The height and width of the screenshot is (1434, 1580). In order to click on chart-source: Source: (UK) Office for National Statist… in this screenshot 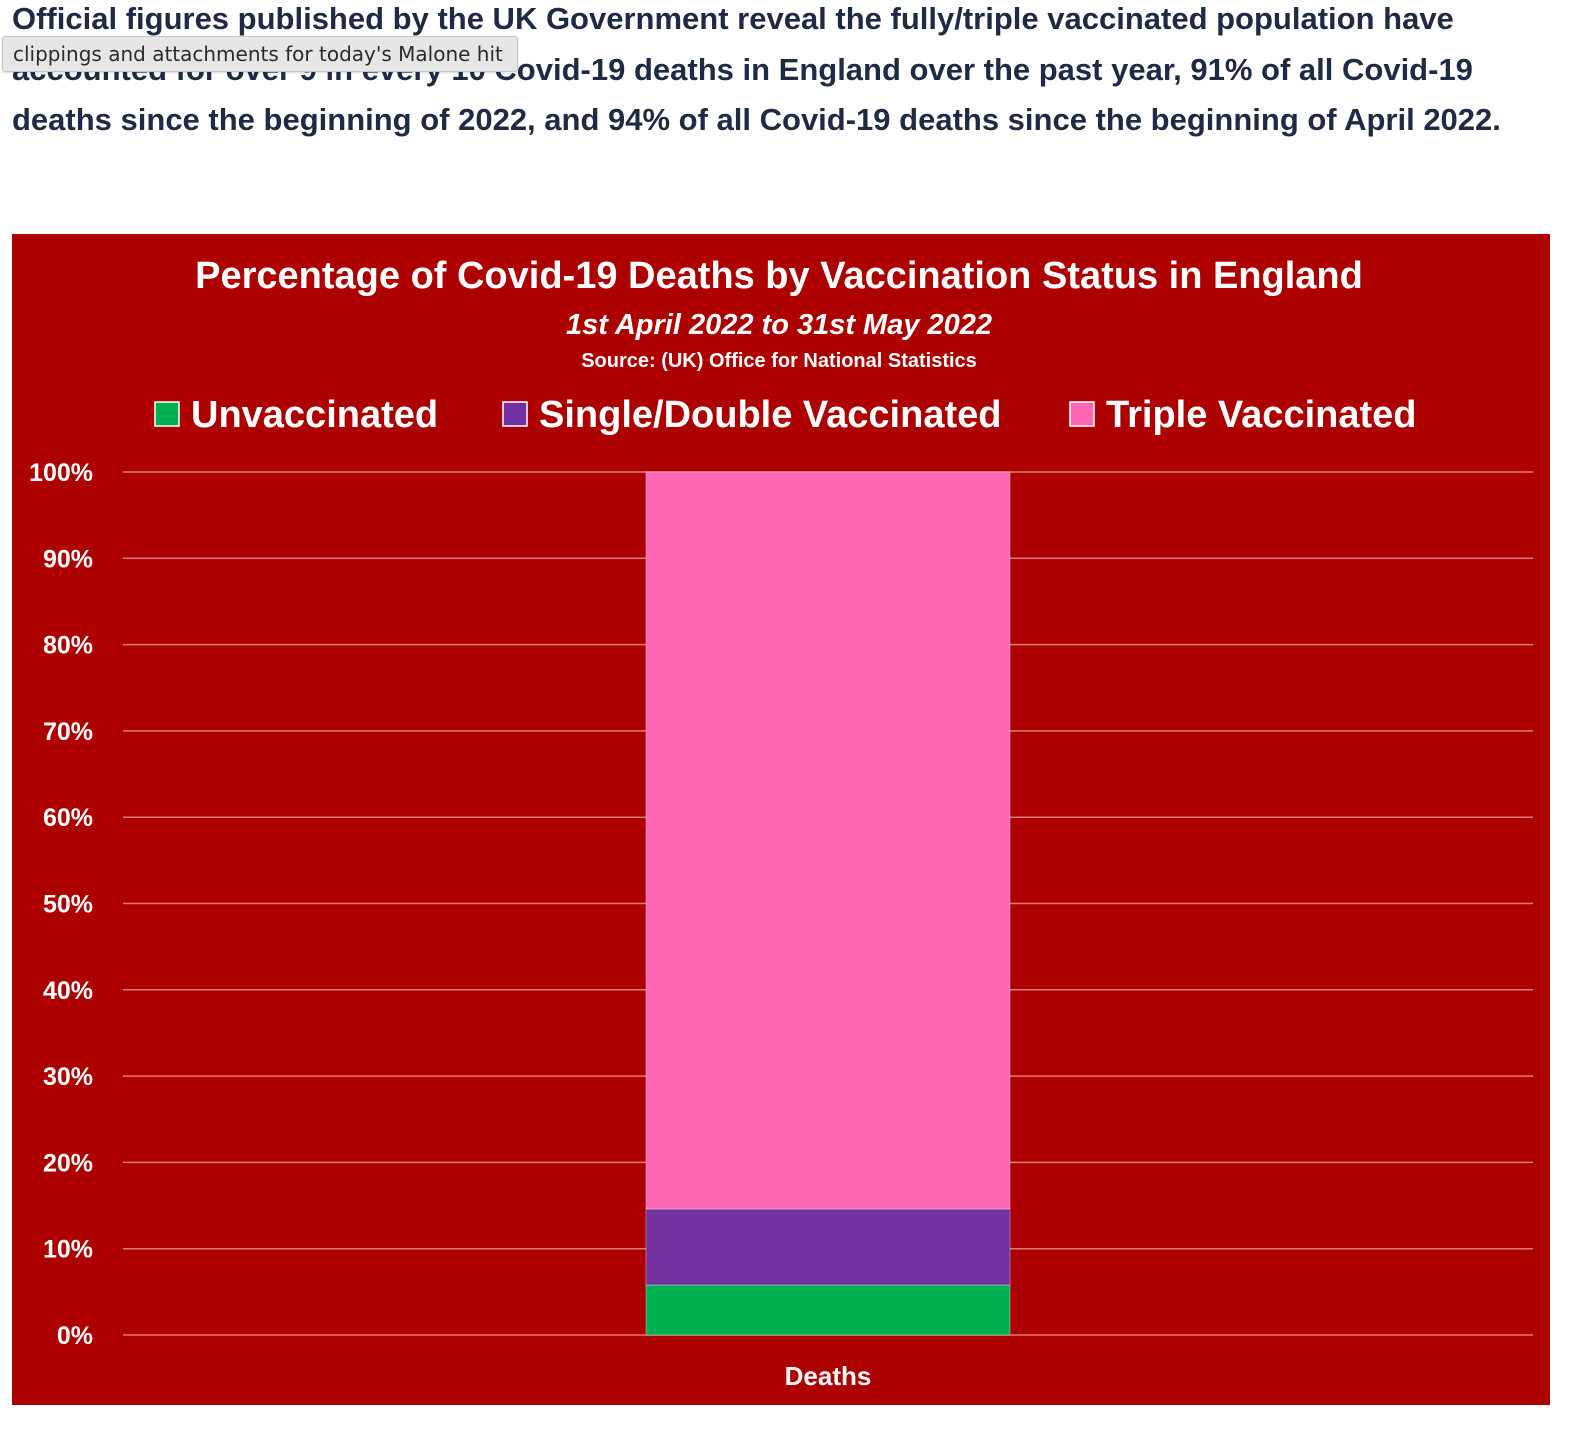, I will do `click(779, 361)`.